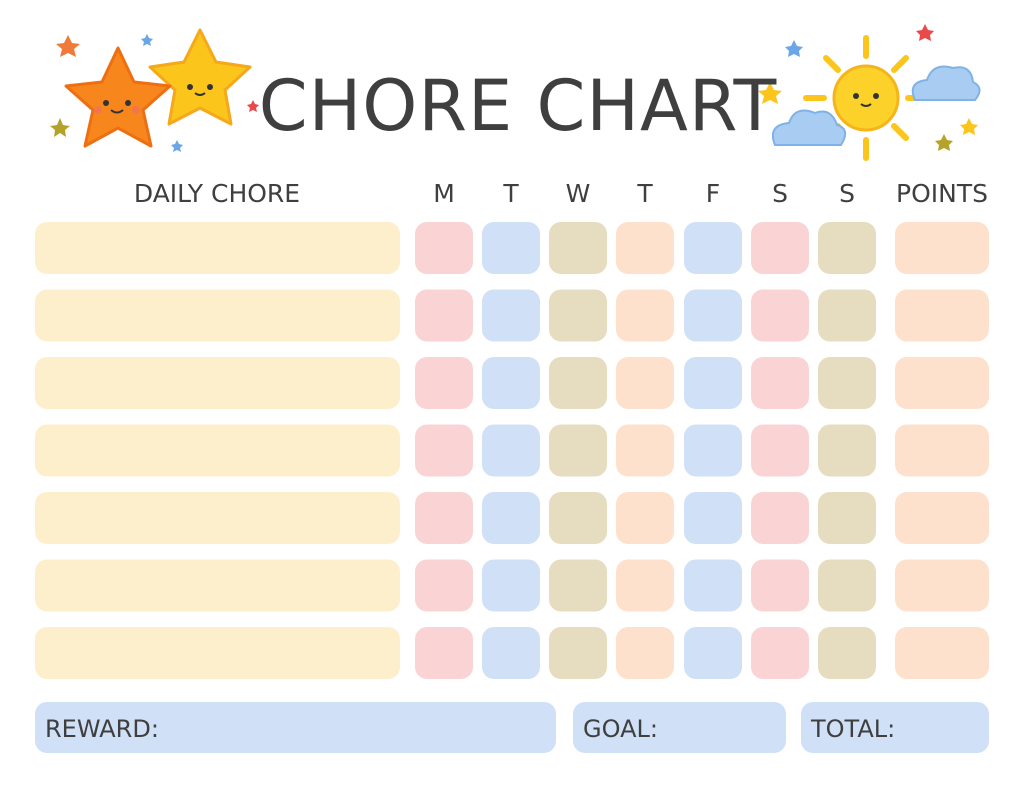  What do you see at coordinates (869, 92) in the screenshot?
I see `sun-decoration` at bounding box center [869, 92].